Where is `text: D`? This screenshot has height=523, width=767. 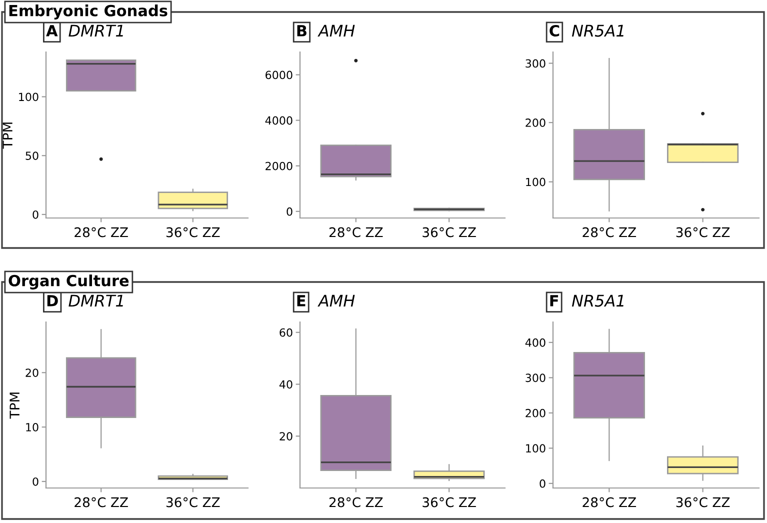 text: D is located at coordinates (52, 300).